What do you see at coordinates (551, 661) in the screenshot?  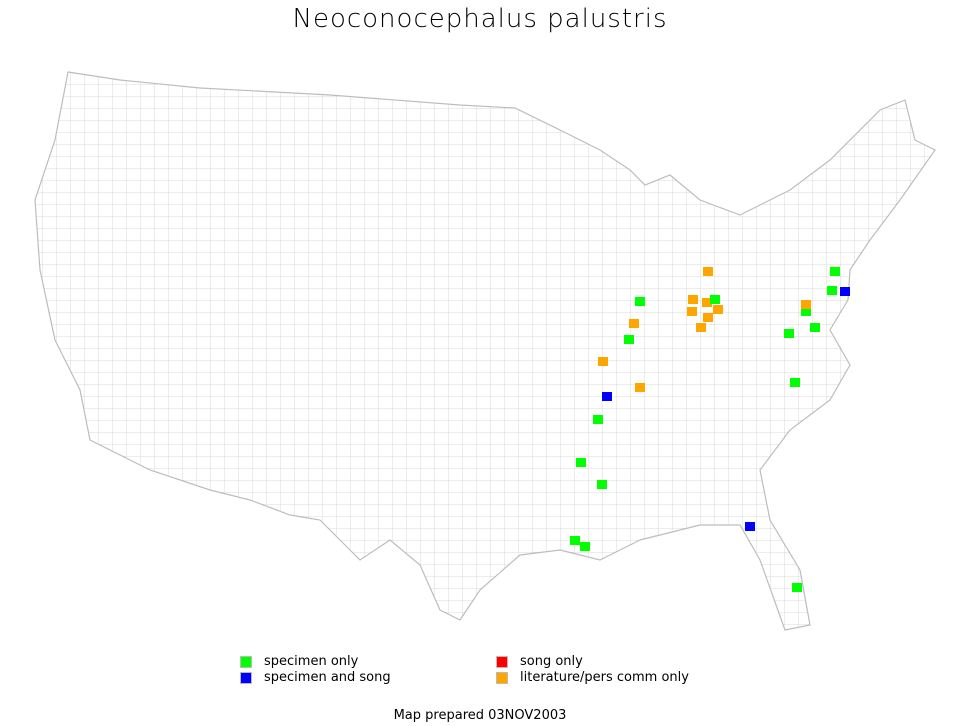 I see `legend-label: song only` at bounding box center [551, 661].